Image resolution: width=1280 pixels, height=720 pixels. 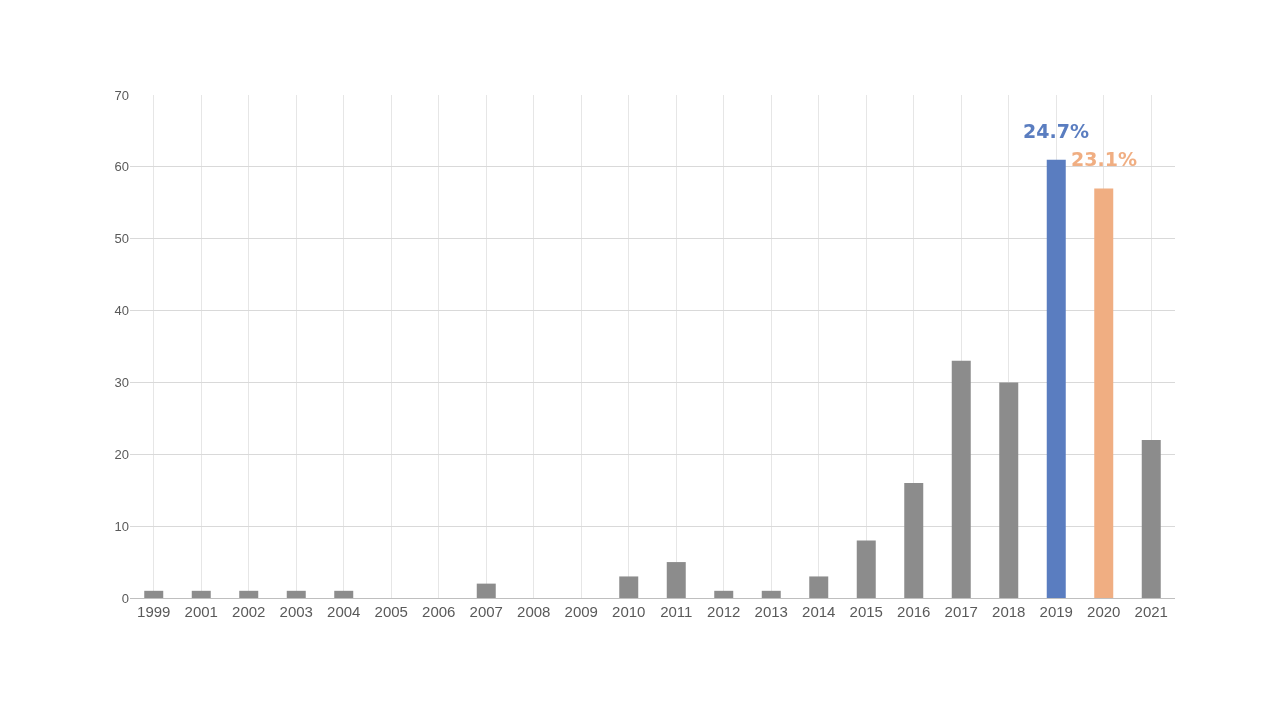 What do you see at coordinates (819, 611) in the screenshot?
I see `x-tick-label: 2014` at bounding box center [819, 611].